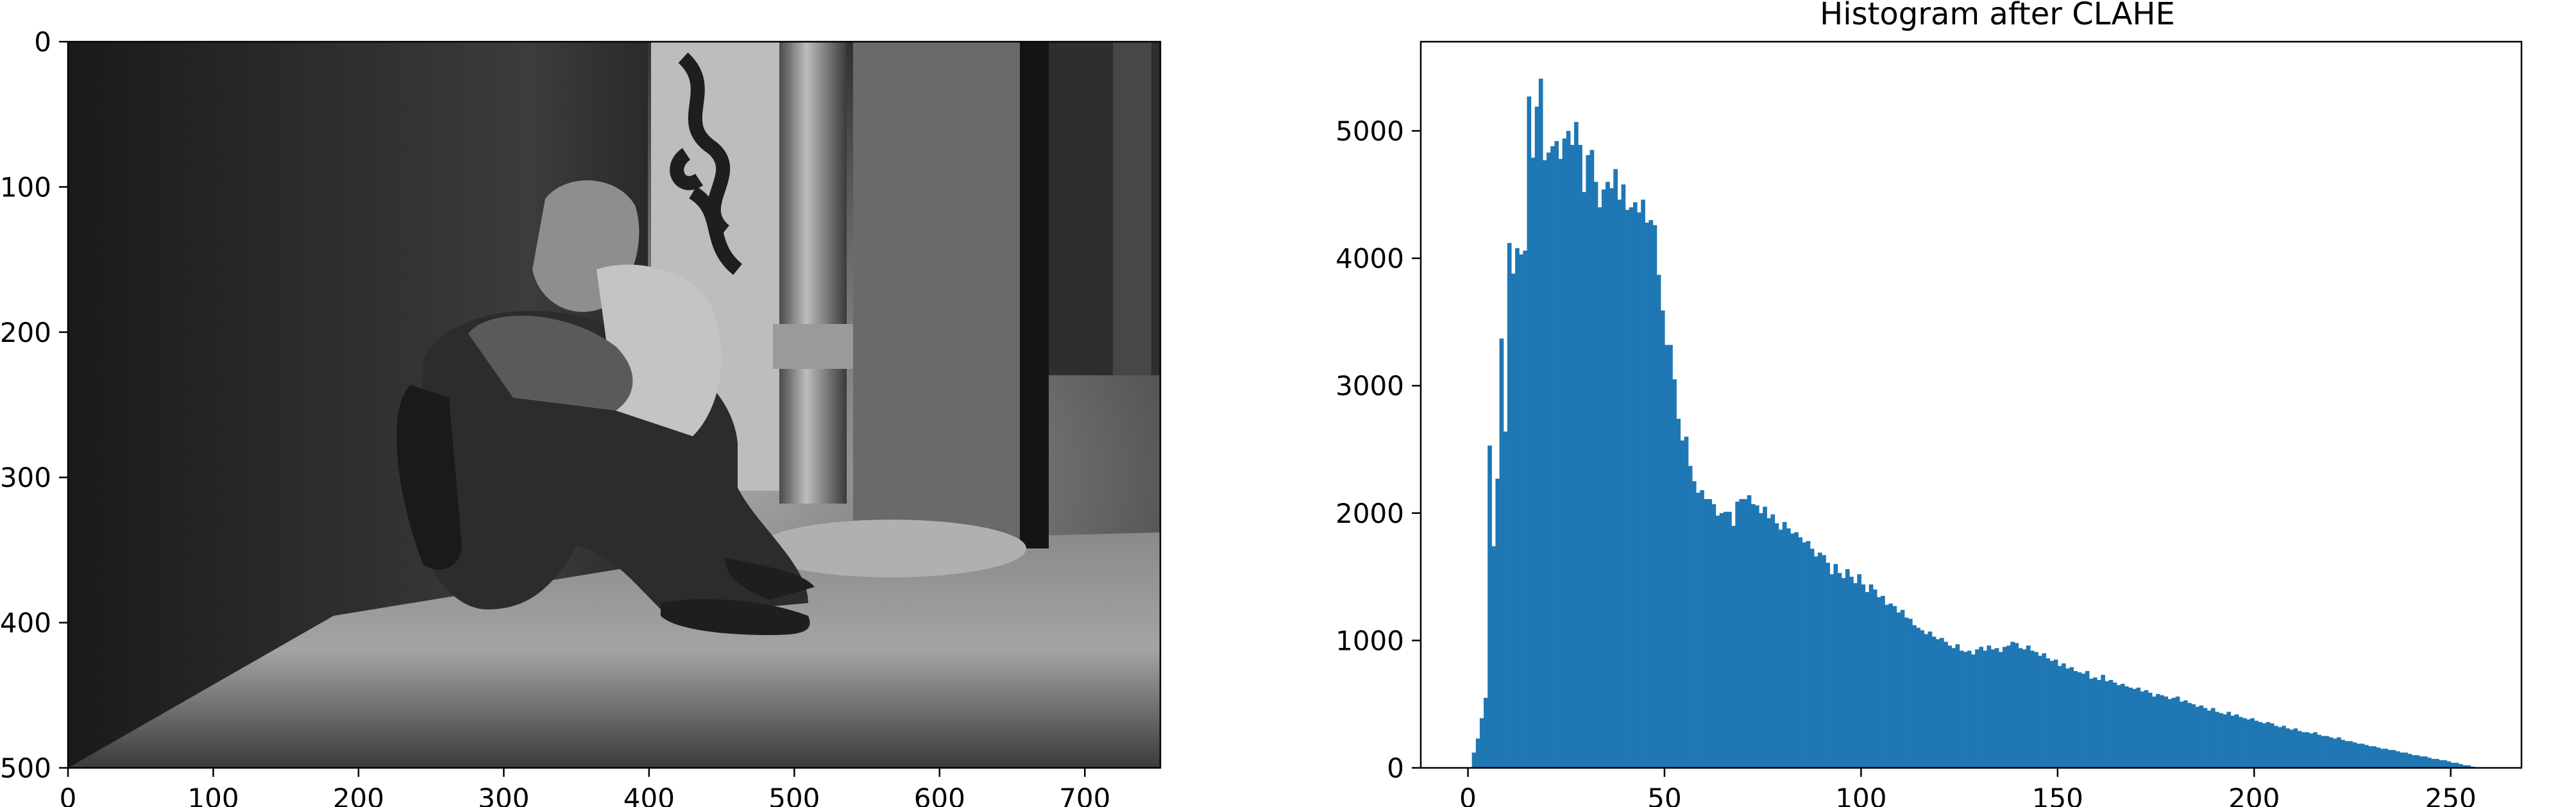 The height and width of the screenshot is (807, 2576). I want to click on image-x-ticks: 0 100 200 300 400 500 600 700, so click(585, 787).